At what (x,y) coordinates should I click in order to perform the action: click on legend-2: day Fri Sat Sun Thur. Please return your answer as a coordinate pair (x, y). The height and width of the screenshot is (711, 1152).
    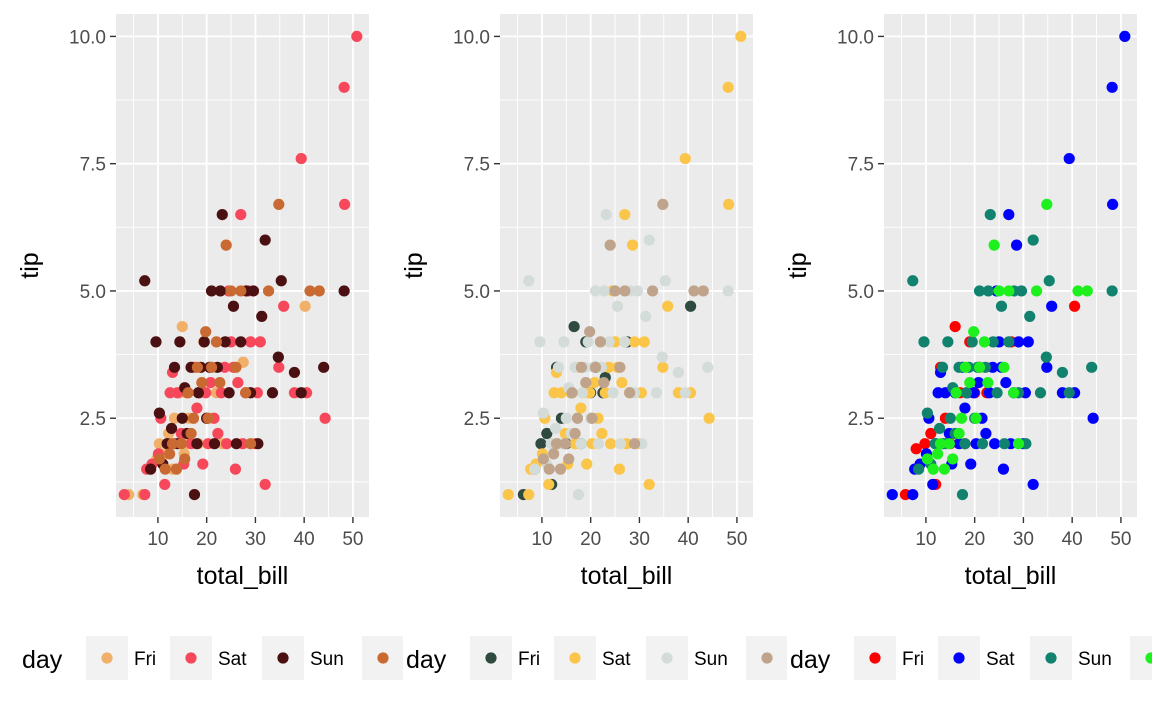
    Looking at the image, I should click on (596, 658).